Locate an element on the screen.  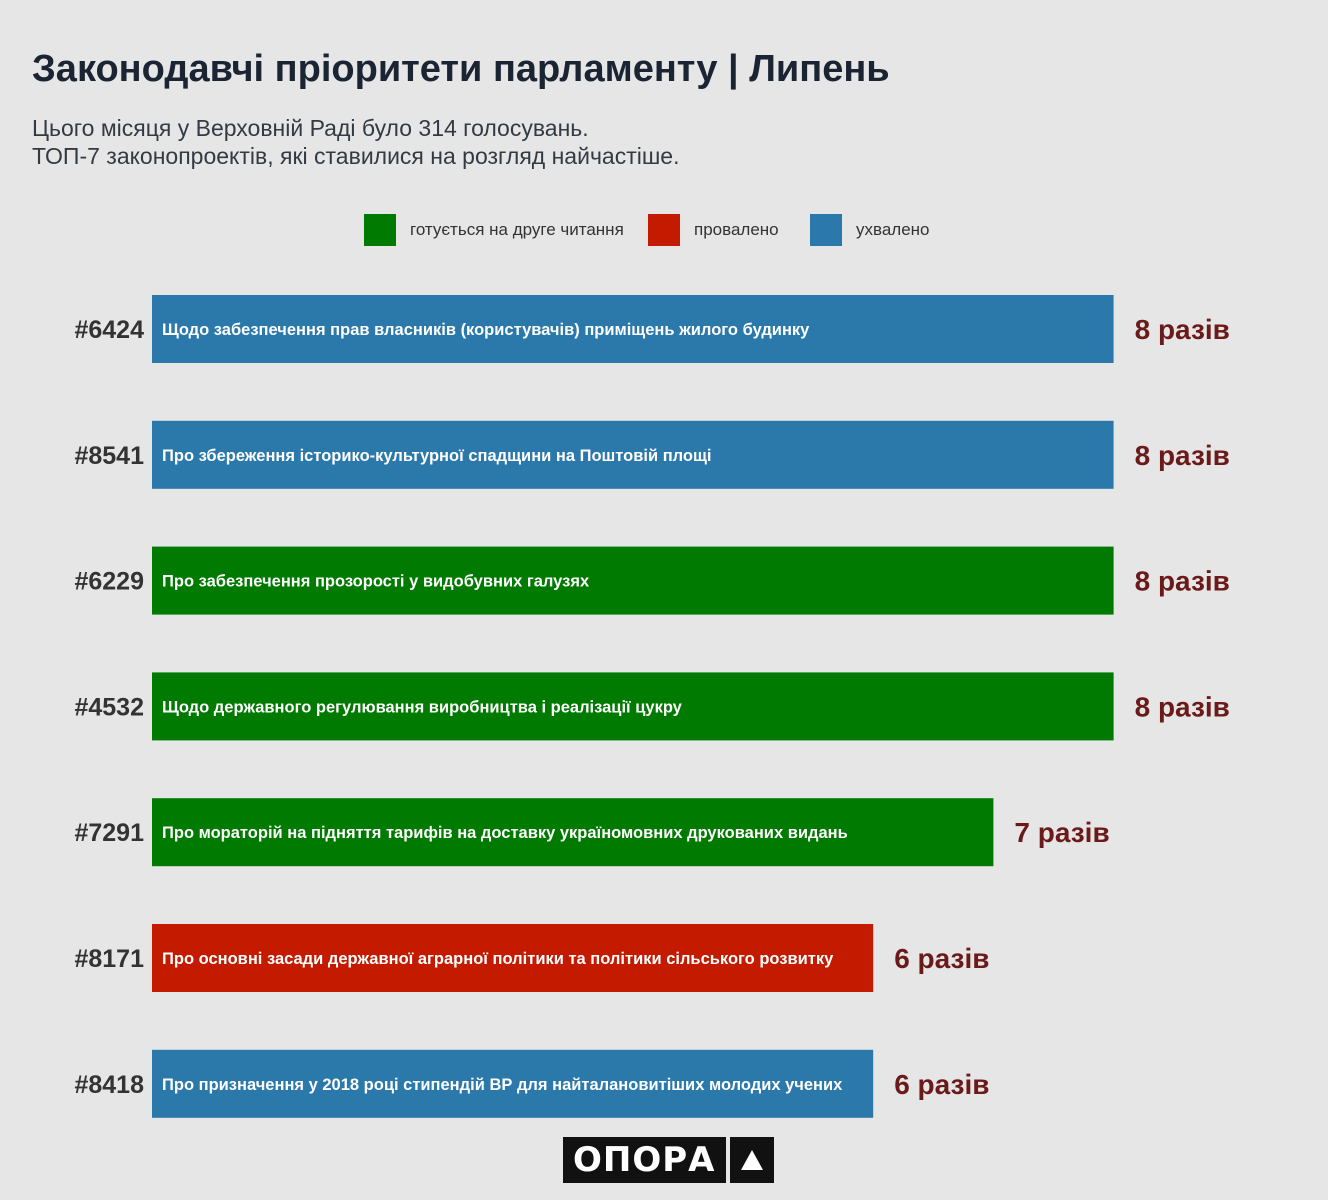
legend-item-second-reading: готується на друге читання is located at coordinates (494, 230).